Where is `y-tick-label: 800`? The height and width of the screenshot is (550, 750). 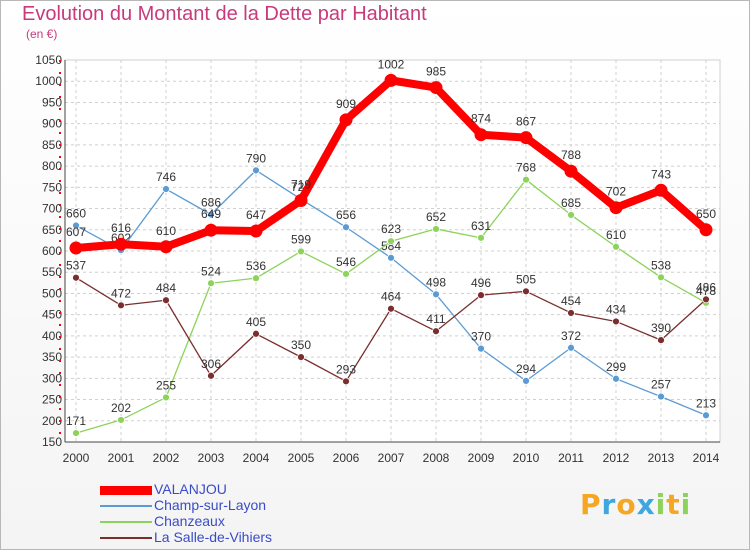 y-tick-label: 800 is located at coordinates (52, 166).